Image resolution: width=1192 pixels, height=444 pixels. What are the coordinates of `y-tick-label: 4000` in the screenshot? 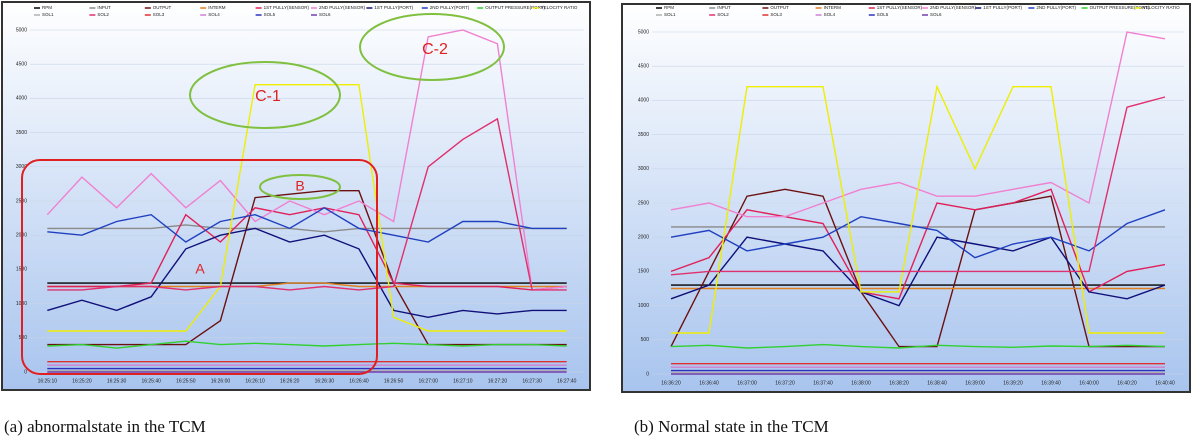 It's located at (643, 101).